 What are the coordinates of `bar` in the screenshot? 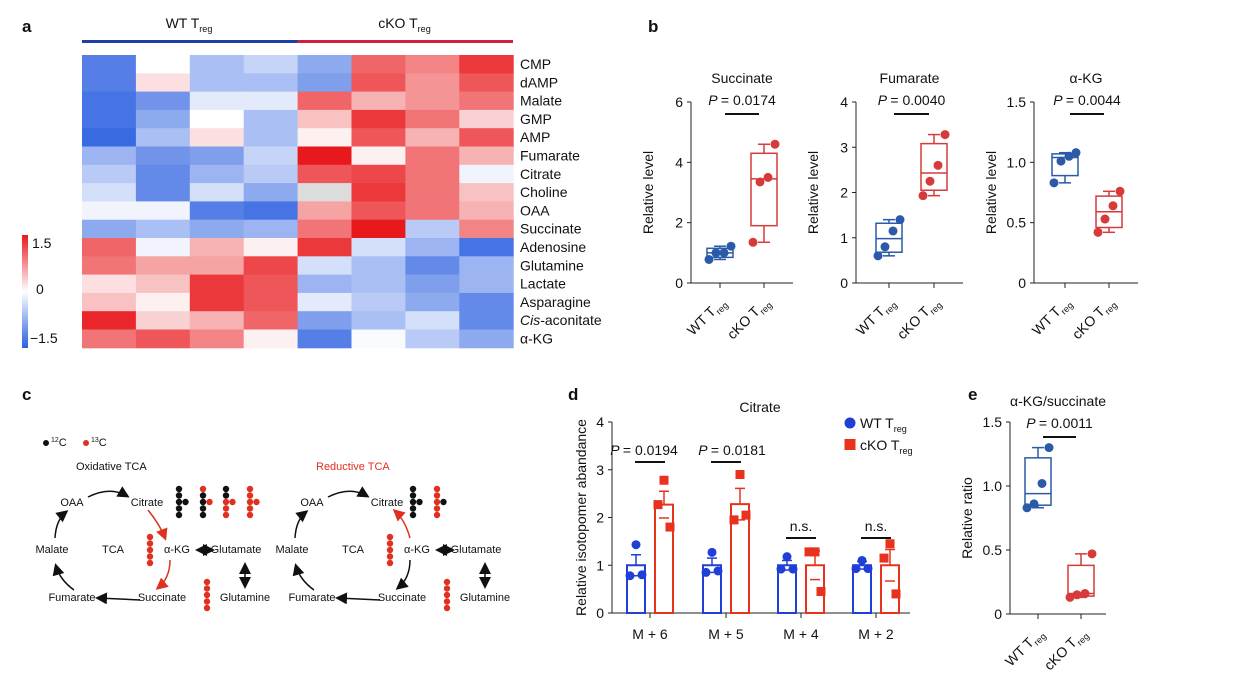 It's located at (890, 589).